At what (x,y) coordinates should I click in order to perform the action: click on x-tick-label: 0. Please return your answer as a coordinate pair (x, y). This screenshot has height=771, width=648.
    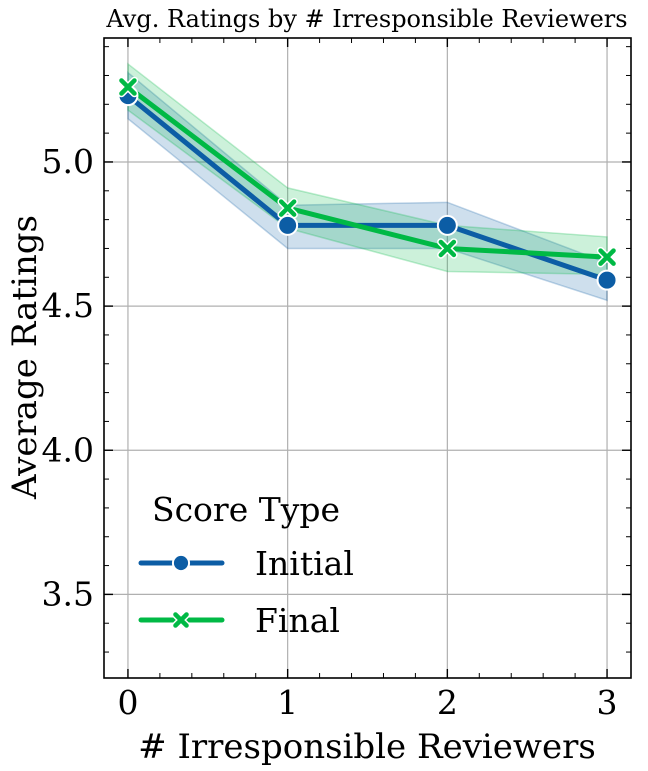
    Looking at the image, I should click on (127, 702).